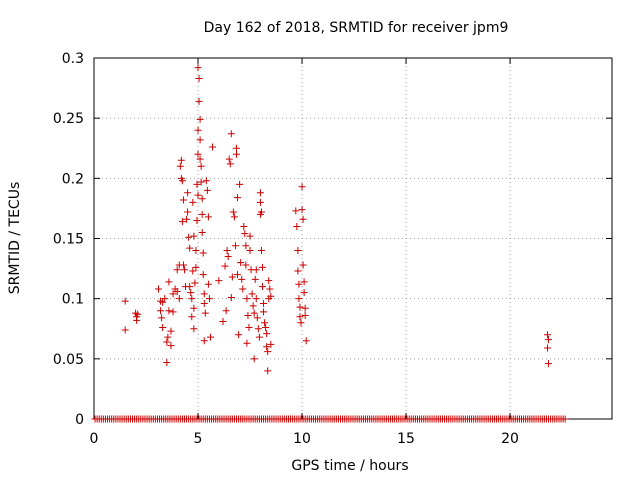  What do you see at coordinates (510, 439) in the screenshot?
I see `x-tick-label: 20` at bounding box center [510, 439].